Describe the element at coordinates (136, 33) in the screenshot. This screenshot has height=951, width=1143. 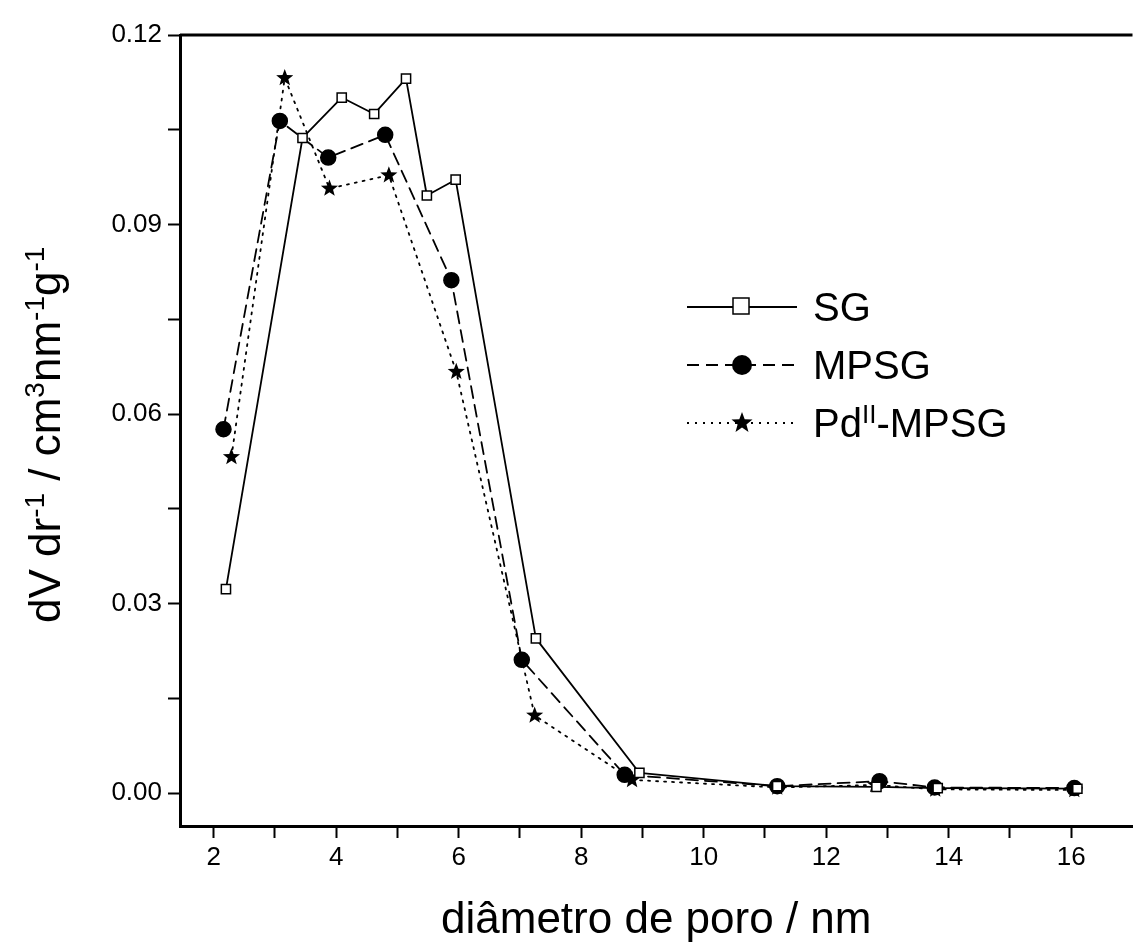
I see `y-tick-label: 0.12` at that location.